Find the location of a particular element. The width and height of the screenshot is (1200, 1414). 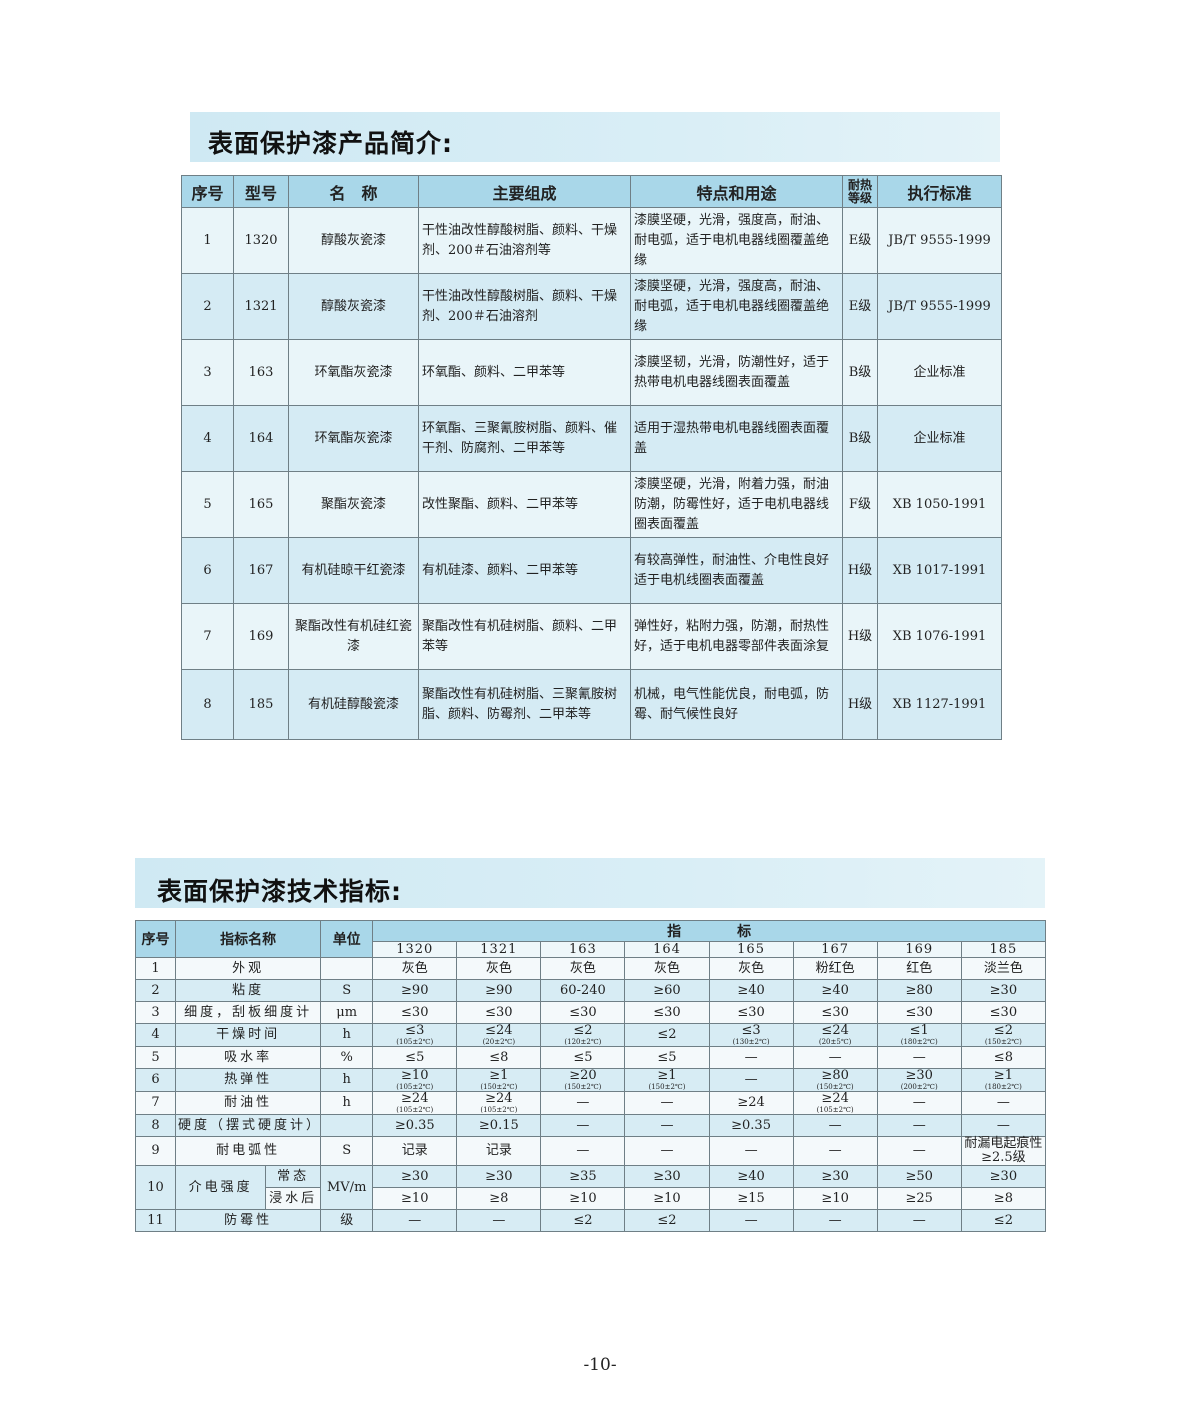

value-cell: ≥1 (150±2℃) is located at coordinates (667, 1080).